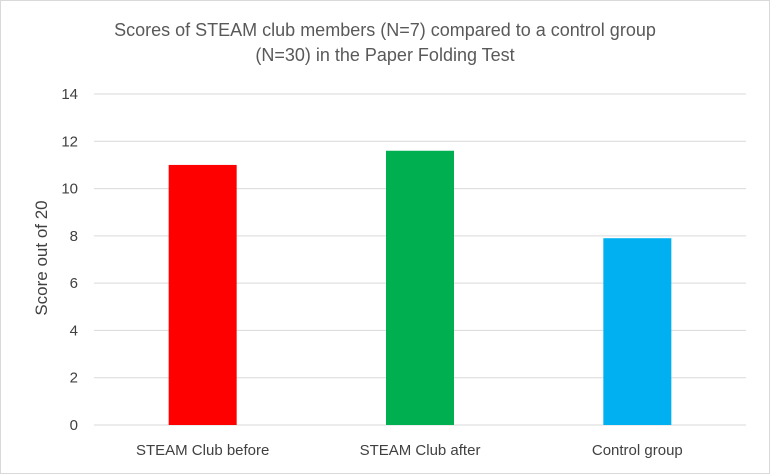 The width and height of the screenshot is (770, 474). I want to click on y-axis-ticks: 0 2 4 6 8 10 12 14, so click(69, 260).